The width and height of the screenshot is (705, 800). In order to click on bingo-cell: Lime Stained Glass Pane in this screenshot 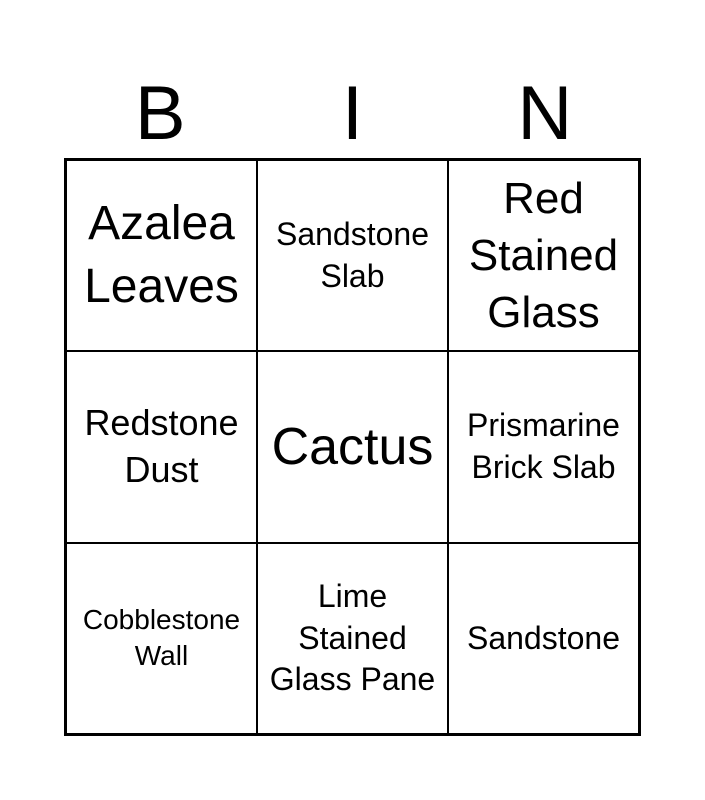, I will do `click(352, 638)`.